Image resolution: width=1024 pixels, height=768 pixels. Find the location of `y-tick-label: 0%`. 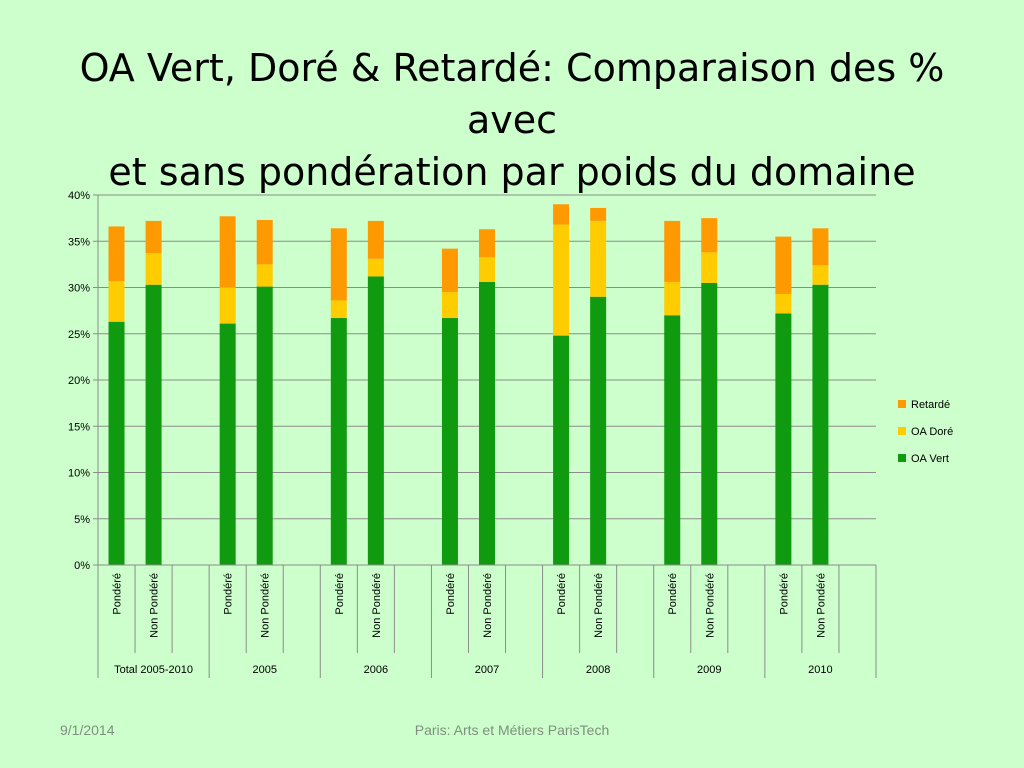

y-tick-label: 0% is located at coordinates (82, 566).